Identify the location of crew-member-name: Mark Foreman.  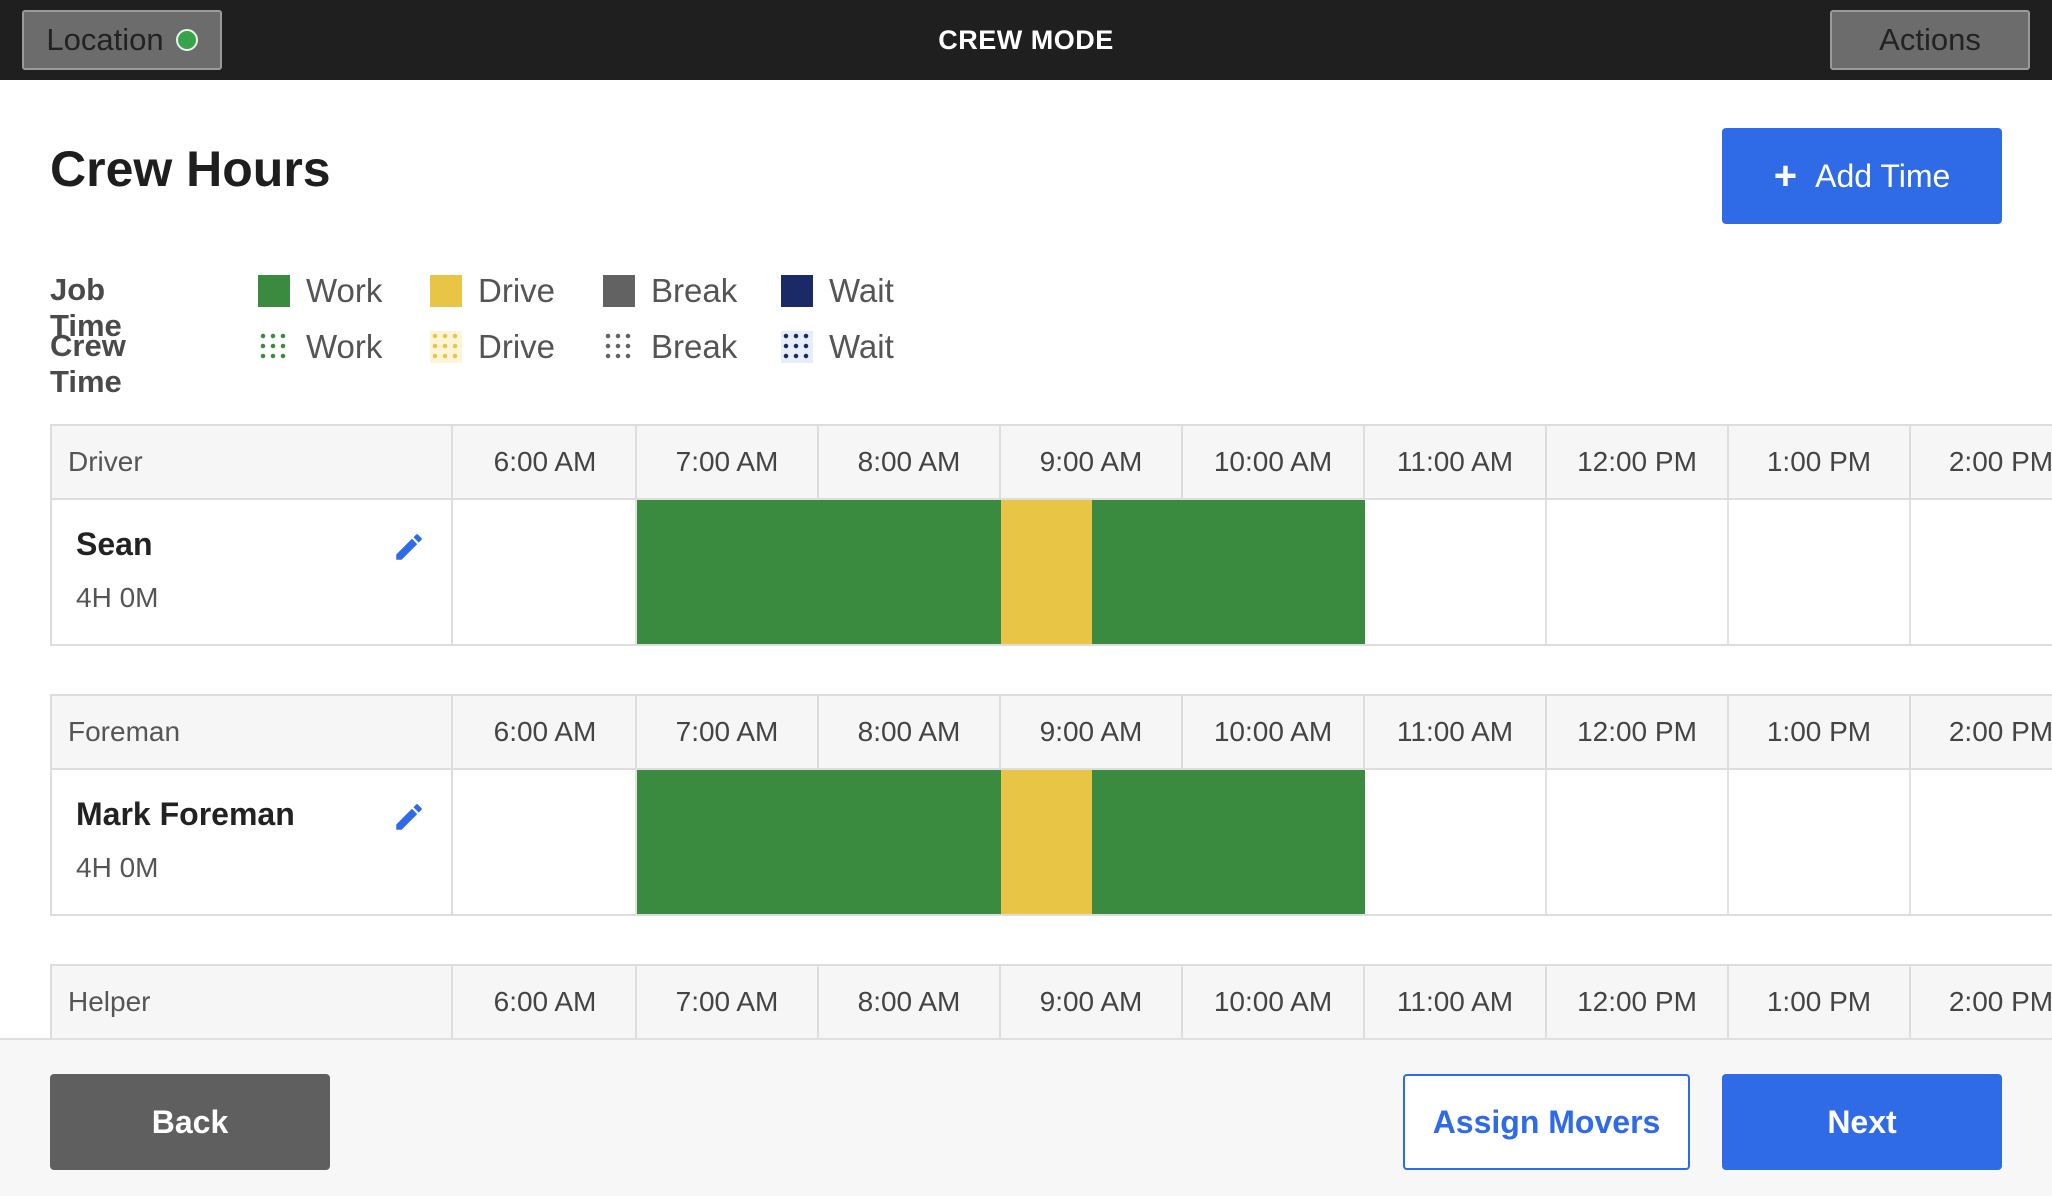
(185, 814).